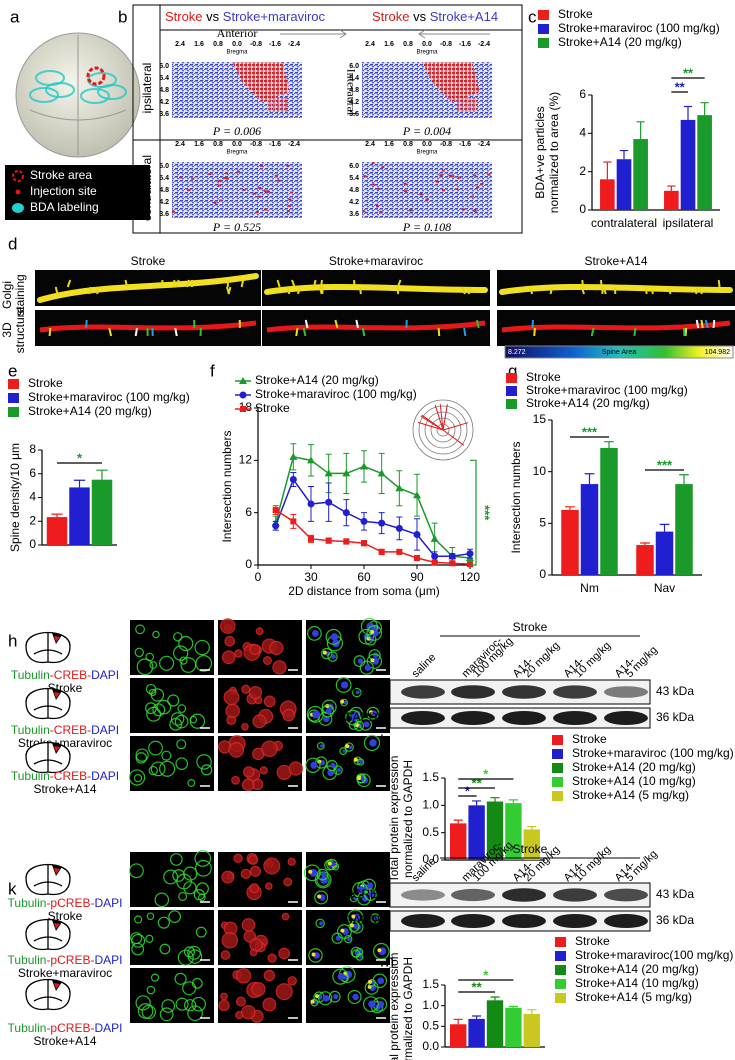 This screenshot has height=1060, width=735. I want to click on stain-label: Tubulin-CREB-DAPI, so click(65, 730).